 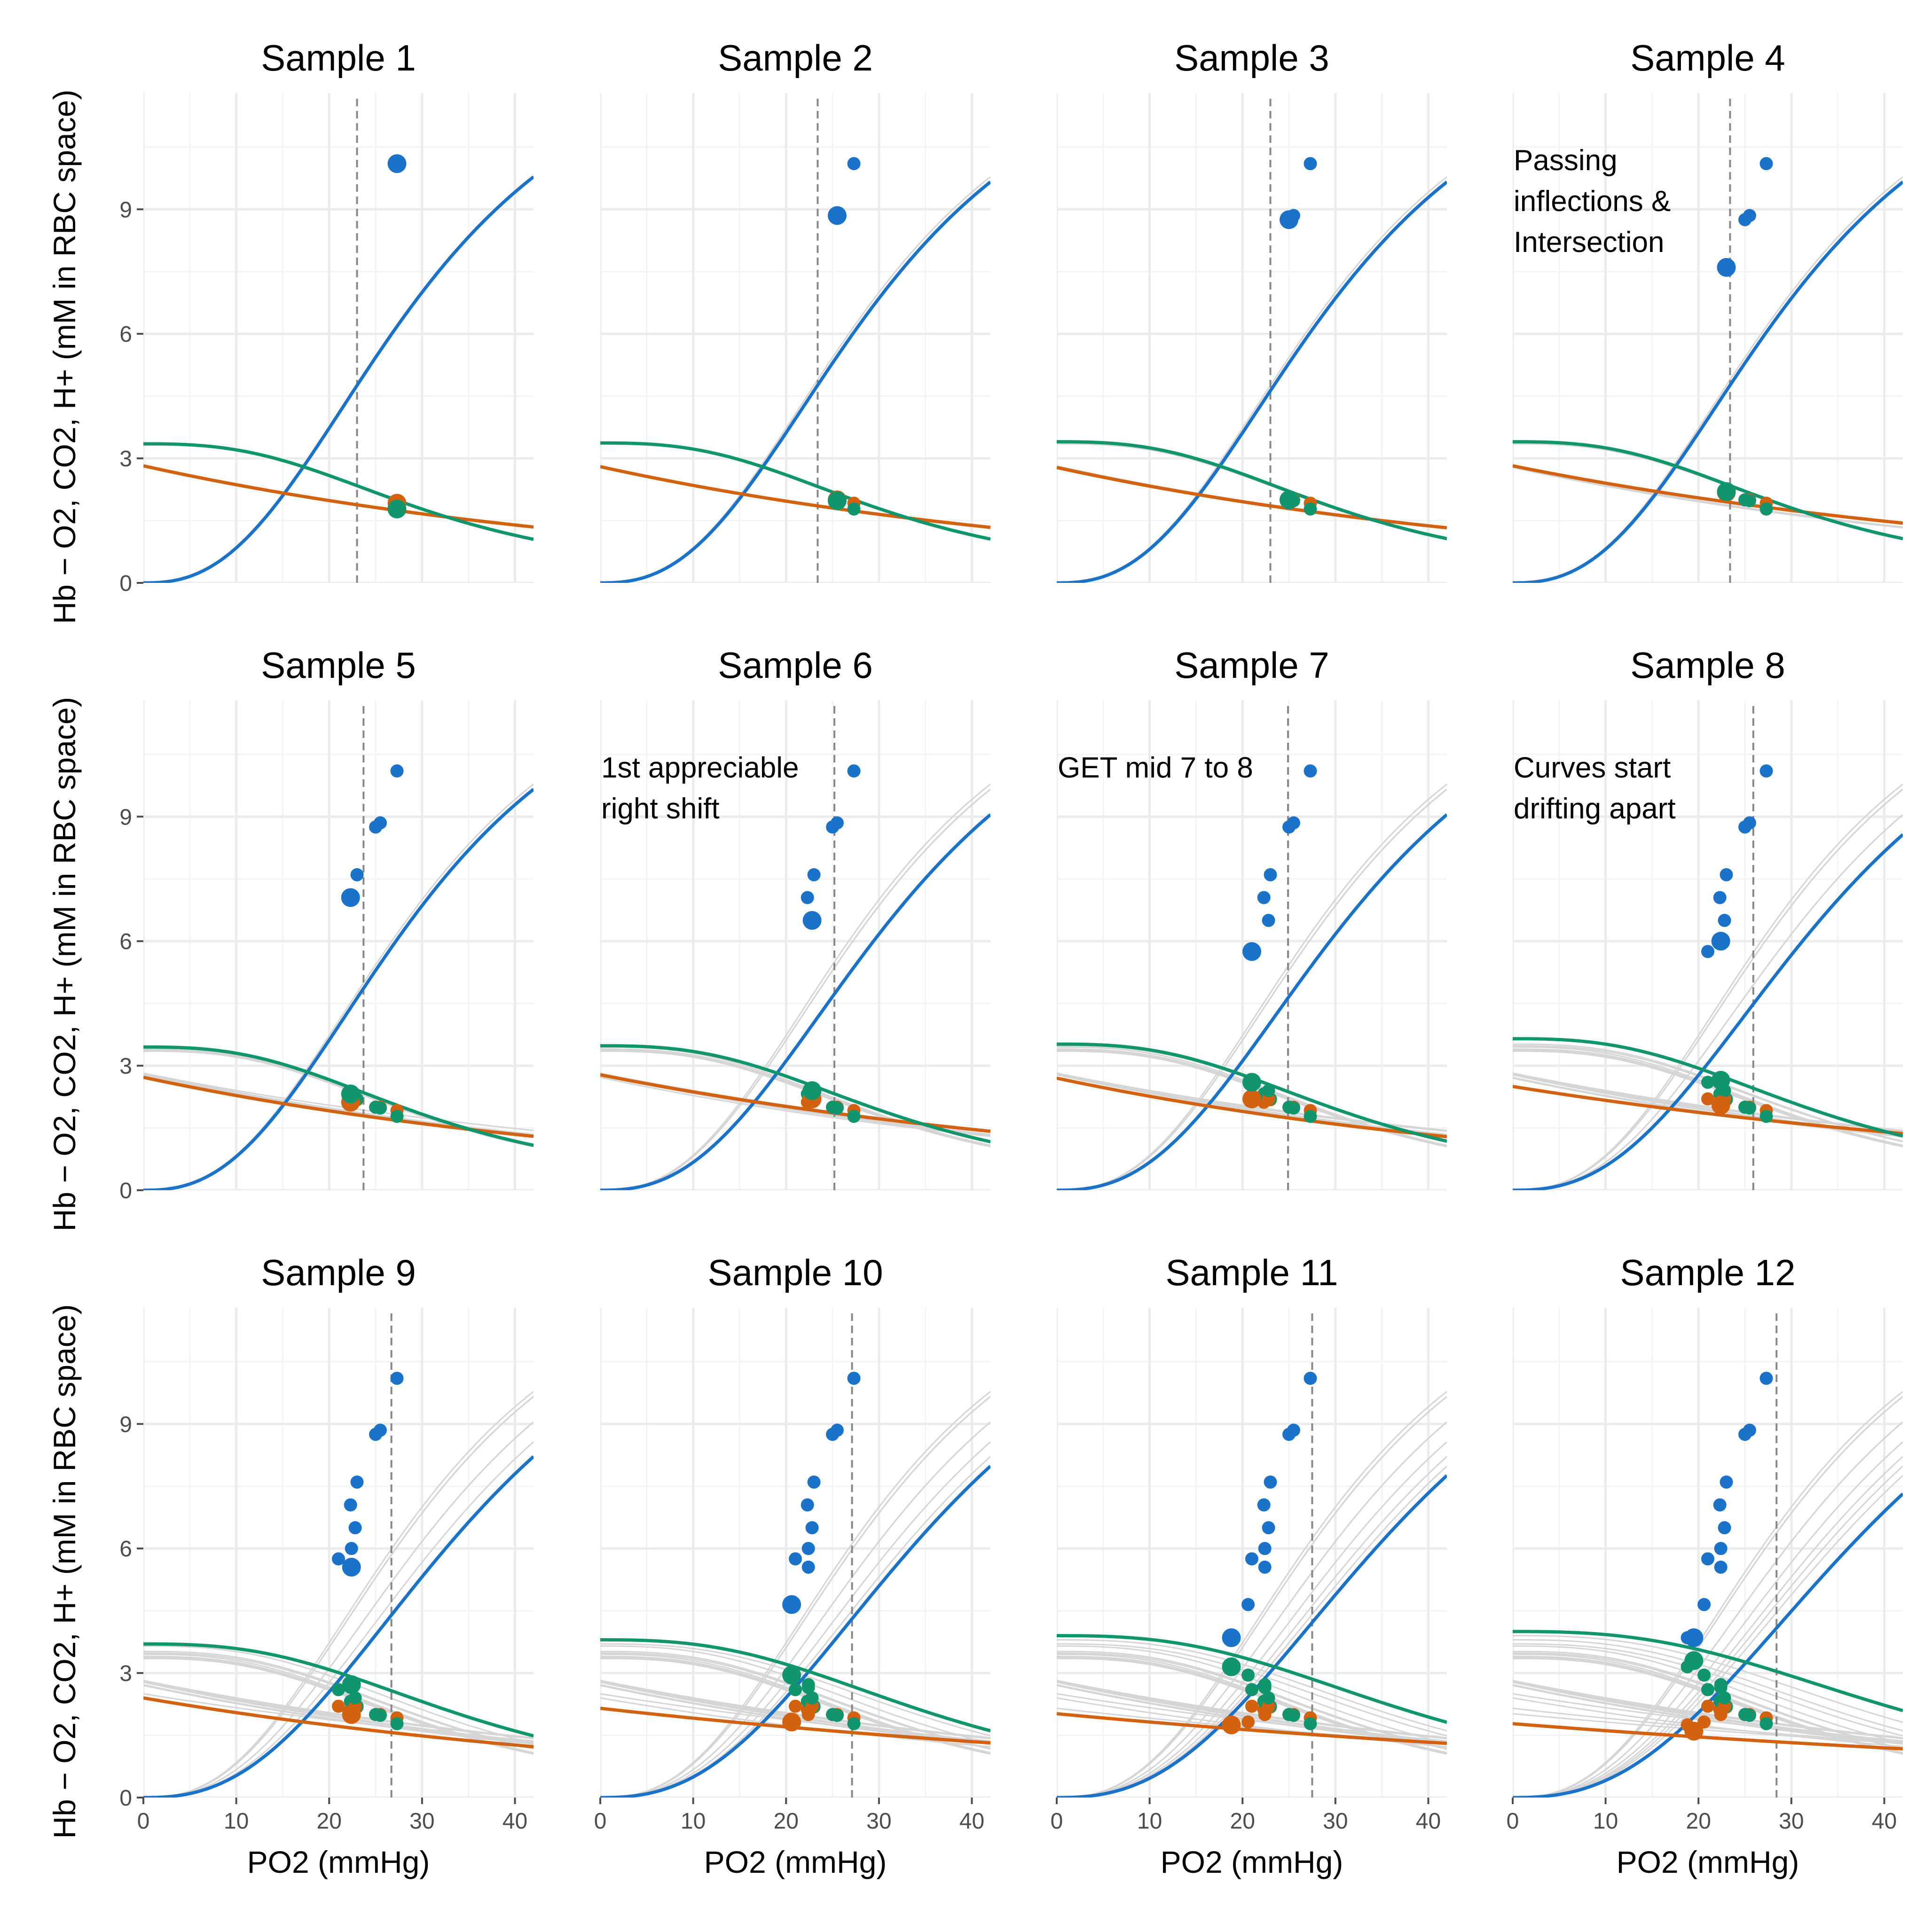 What do you see at coordinates (1252, 58) in the screenshot?
I see `panel-title: Sample 3` at bounding box center [1252, 58].